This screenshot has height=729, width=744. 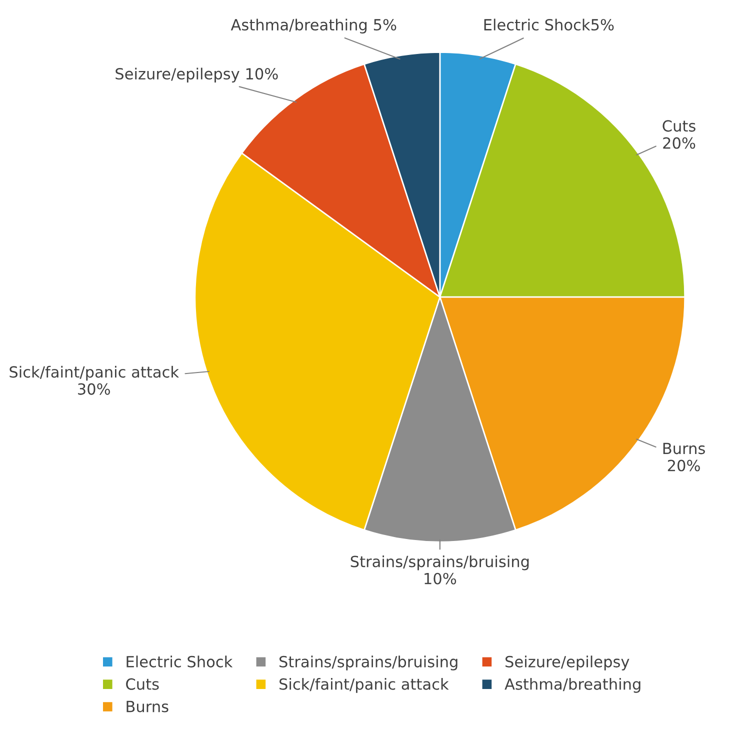 What do you see at coordinates (94, 380) in the screenshot?
I see `data-label: Sick/faint/panic attack 30%` at bounding box center [94, 380].